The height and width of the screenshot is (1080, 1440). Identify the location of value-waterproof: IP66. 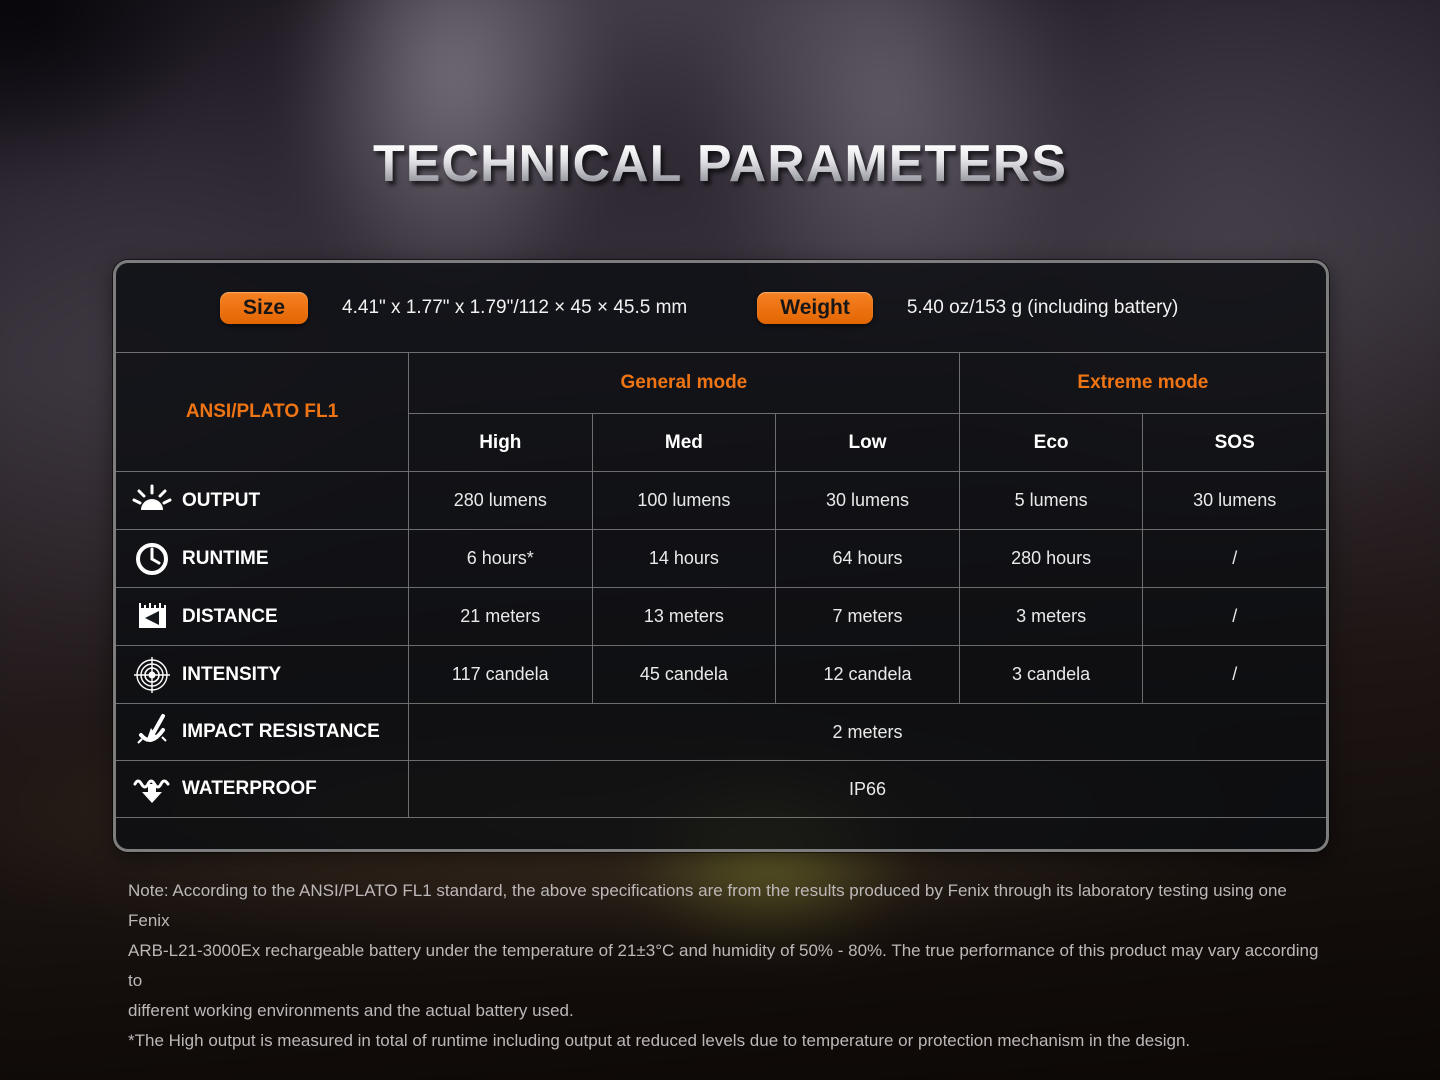
(867, 788).